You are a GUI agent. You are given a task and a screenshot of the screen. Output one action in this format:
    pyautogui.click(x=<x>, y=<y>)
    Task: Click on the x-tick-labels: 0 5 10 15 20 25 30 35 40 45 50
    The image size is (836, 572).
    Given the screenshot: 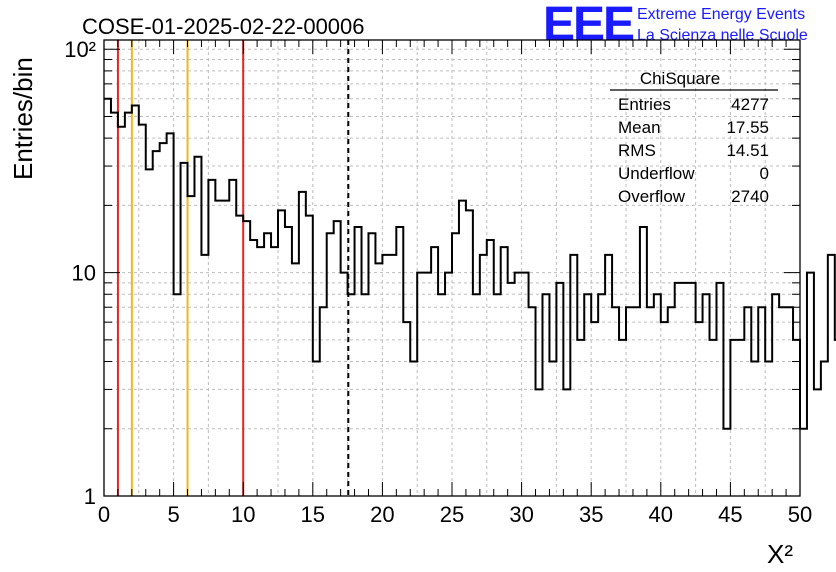 What is the action you would take?
    pyautogui.click(x=455, y=514)
    